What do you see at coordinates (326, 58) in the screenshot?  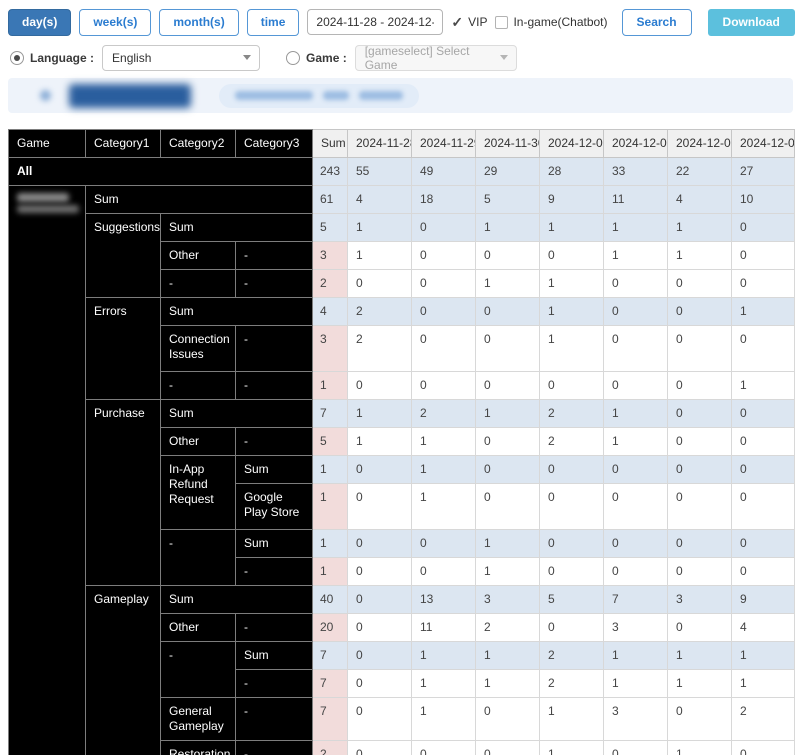 I see `game-label: Game :` at bounding box center [326, 58].